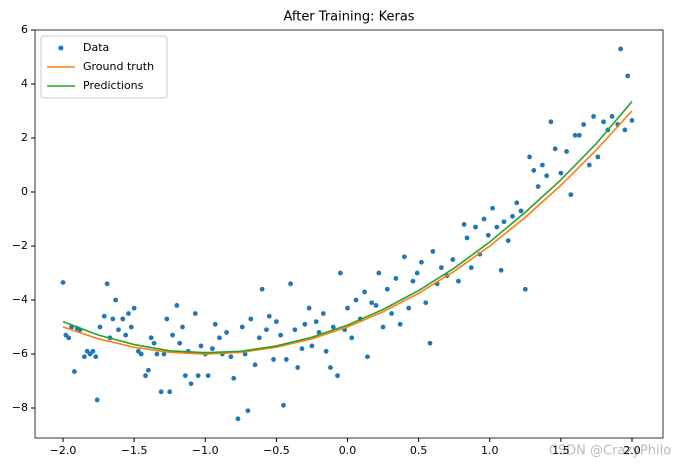 This screenshot has width=679, height=466. Describe the element at coordinates (205, 450) in the screenshot. I see `x-tick-label: −1.0` at that location.